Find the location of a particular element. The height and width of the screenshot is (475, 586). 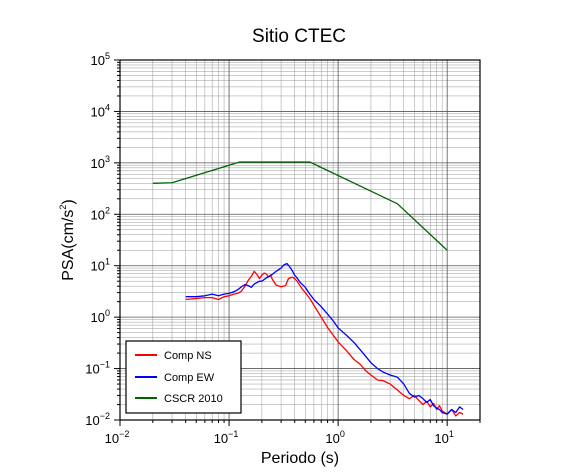

y-tick-label: 10⁰ is located at coordinates (100, 316).